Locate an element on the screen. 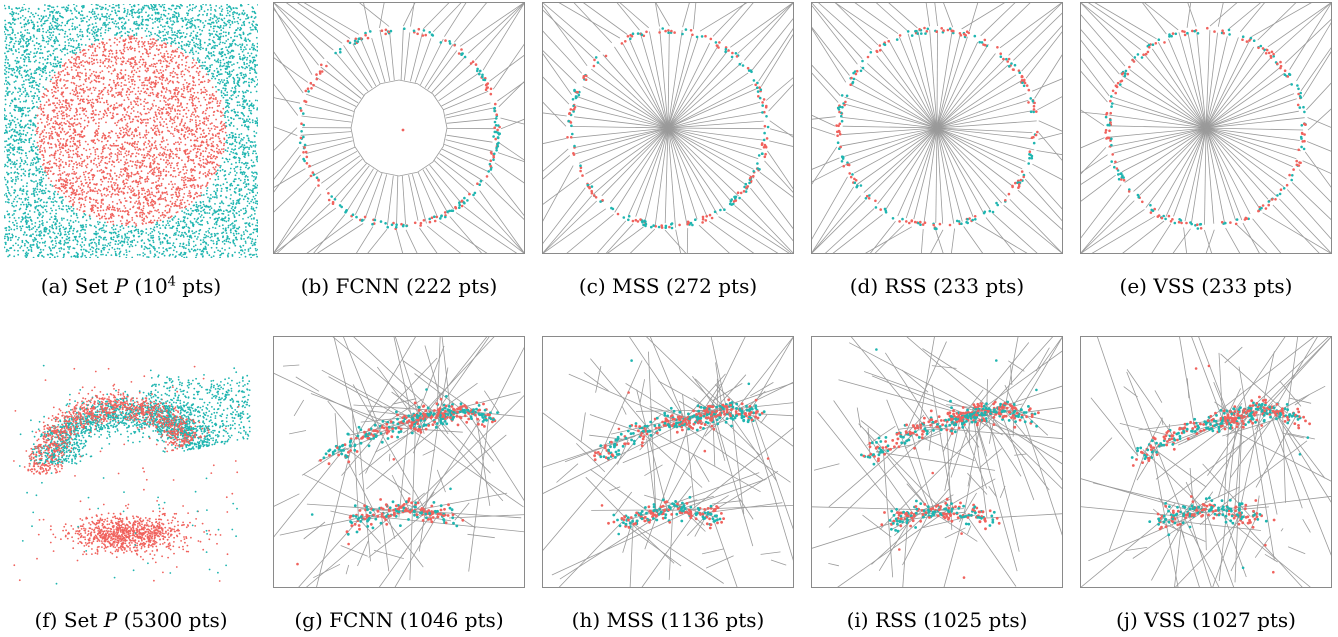  panel-i-rss-moons: (i) RSS (1025 pts) is located at coordinates (937, 486).